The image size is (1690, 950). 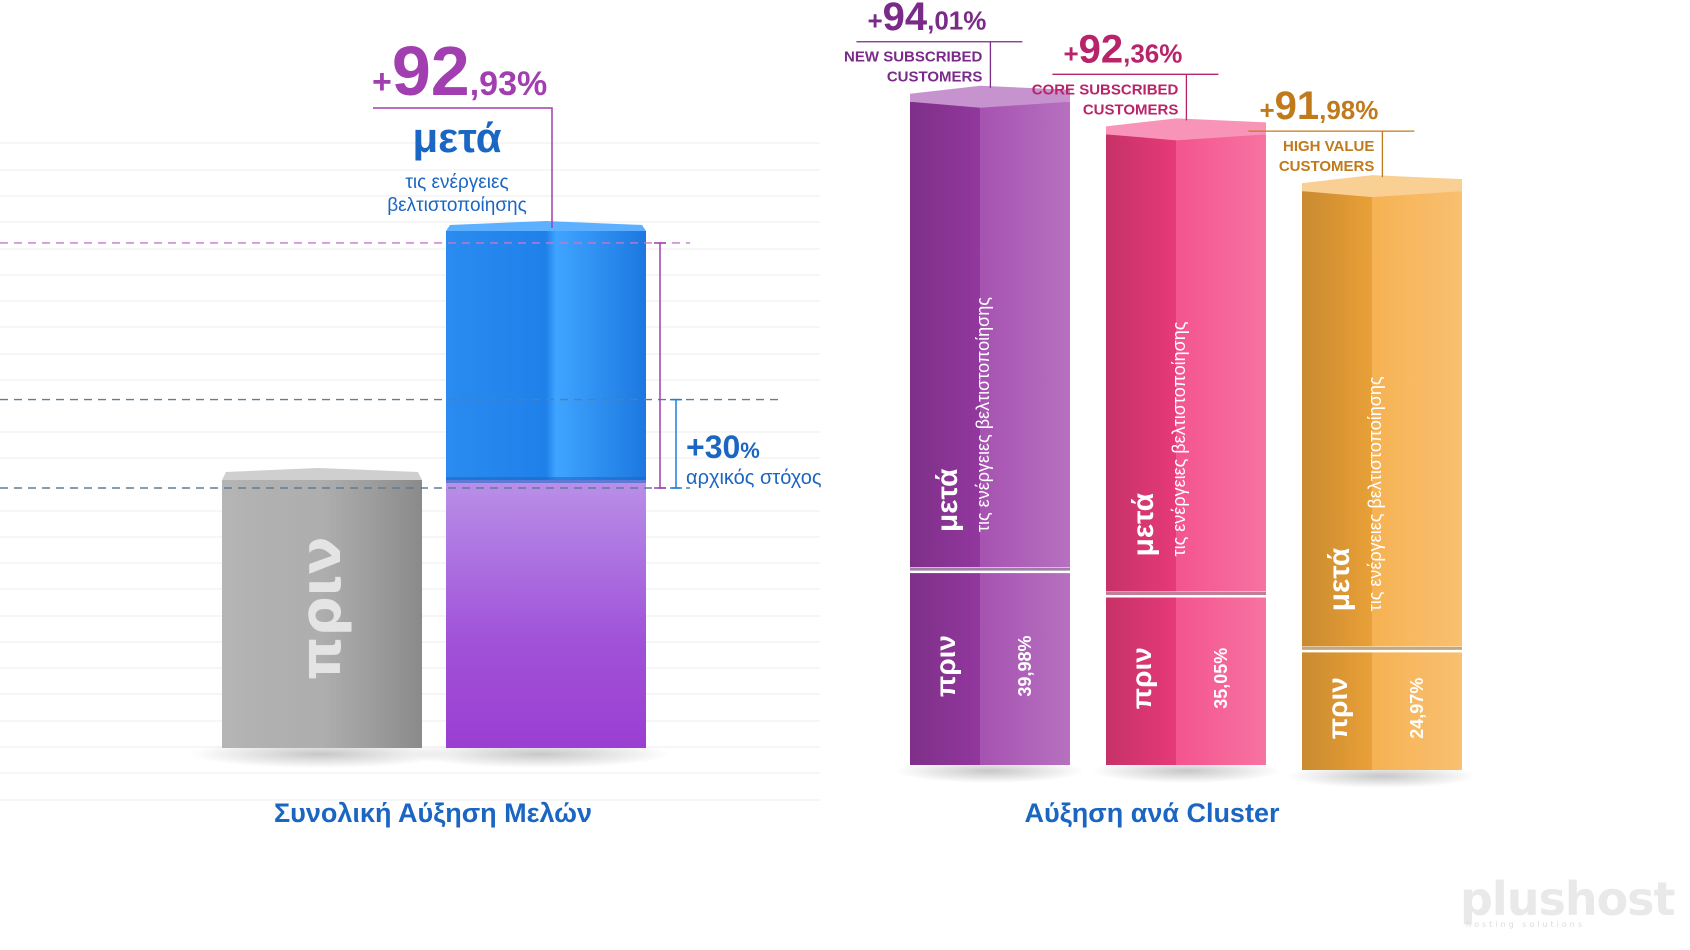 I want to click on bar-before-shine, so click(x=322, y=614).